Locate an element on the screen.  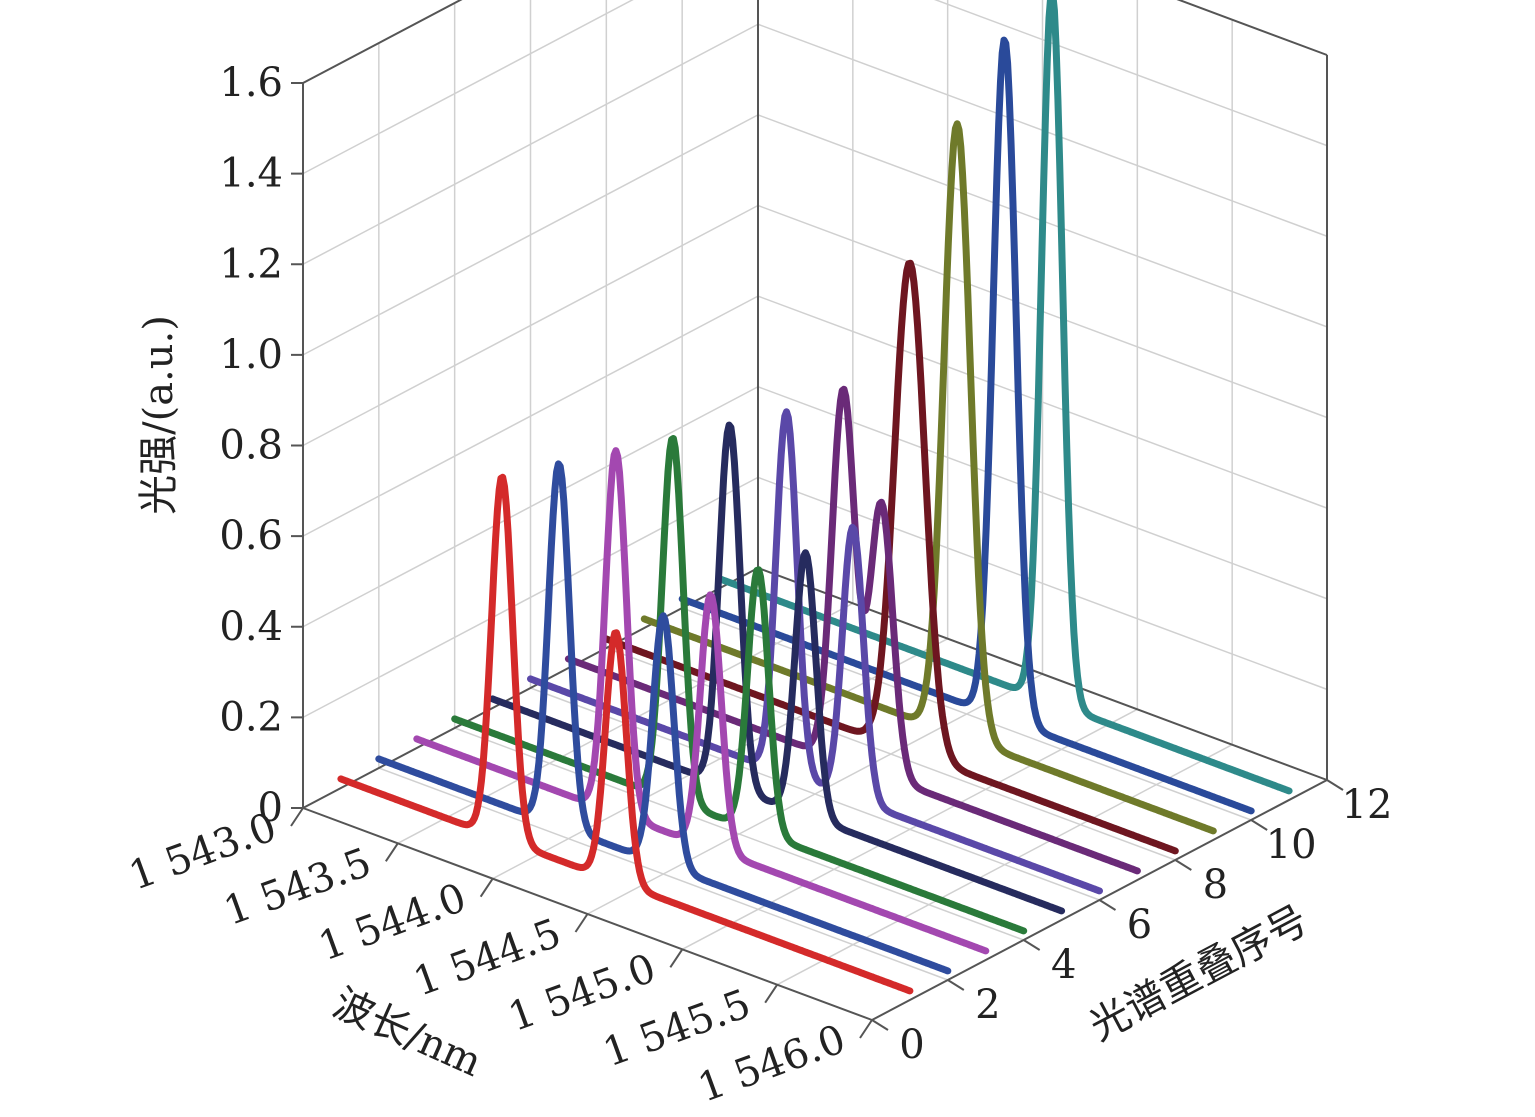
x-axis-title: 波长/nm is located at coordinates (407, 1033).